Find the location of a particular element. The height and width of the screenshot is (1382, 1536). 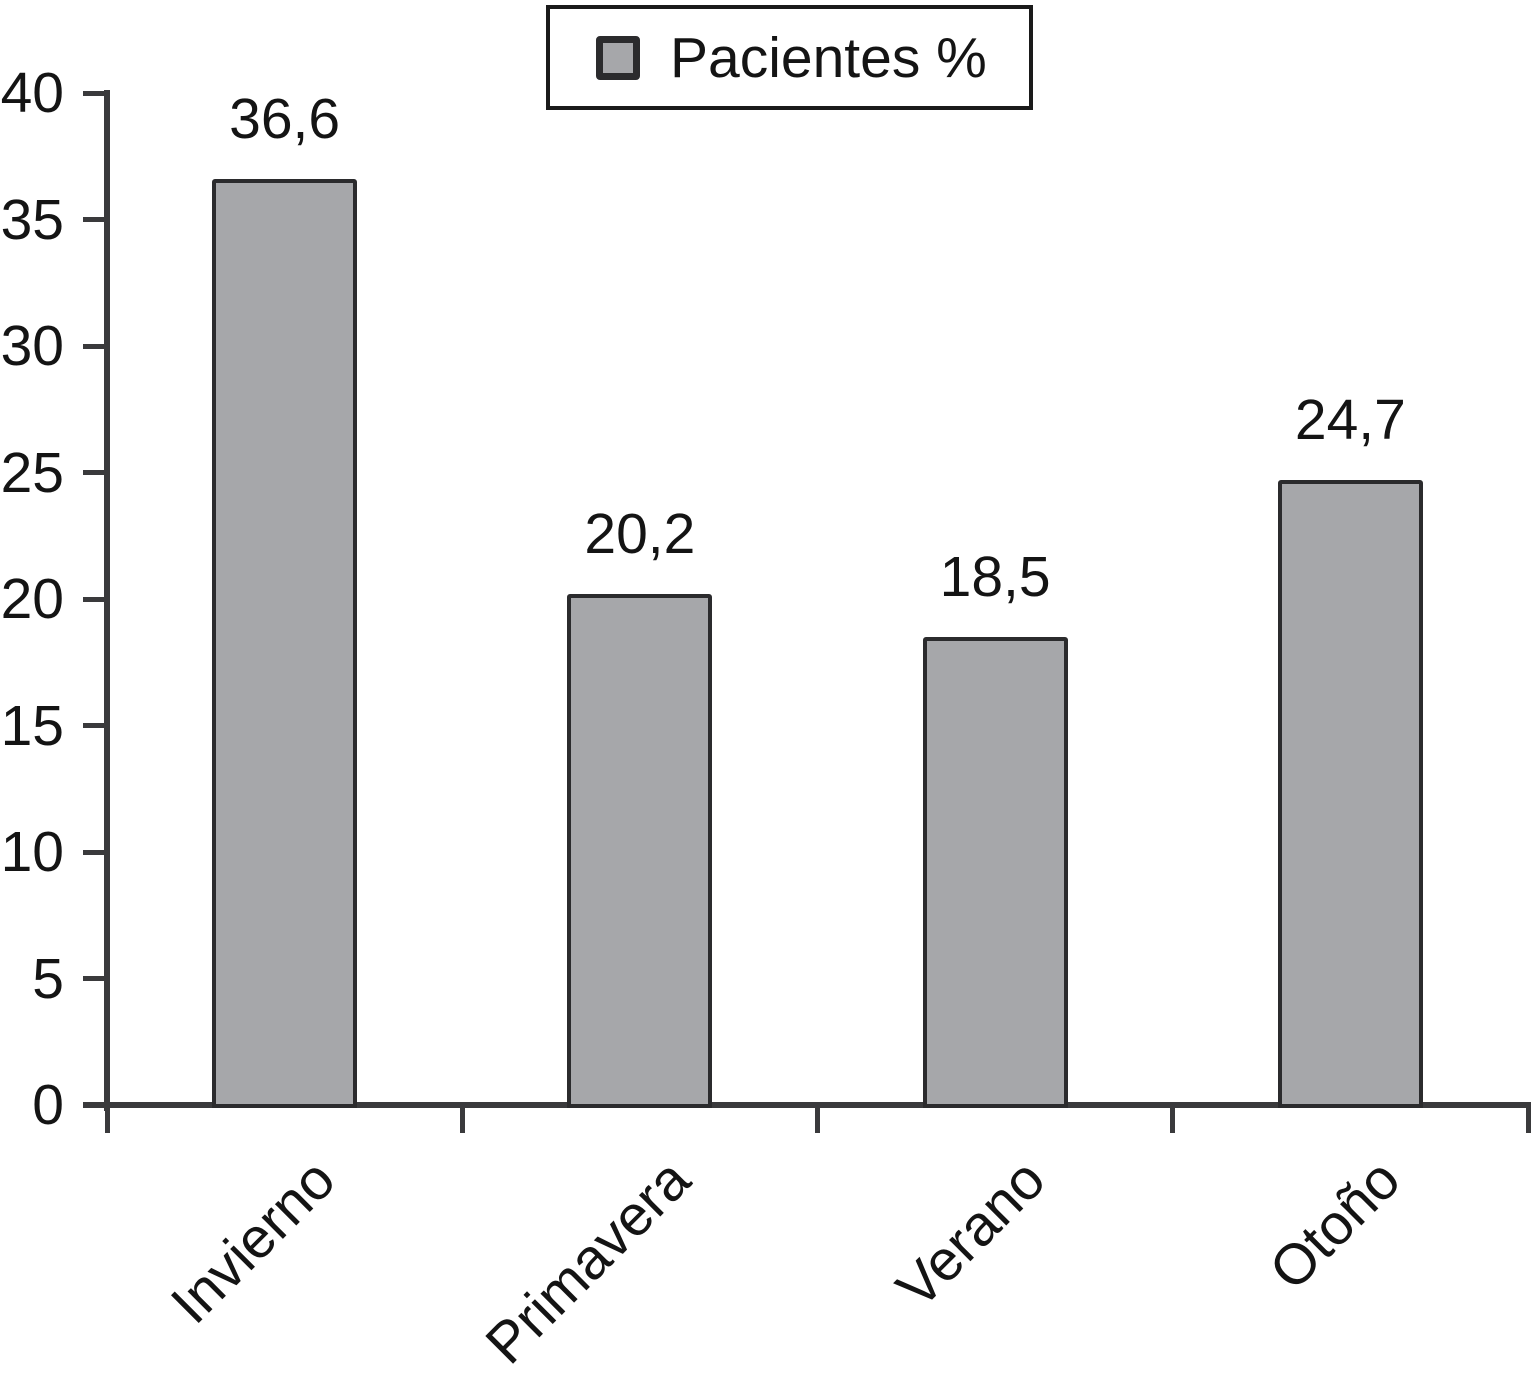

y-tick-label: 20 is located at coordinates (32, 599).